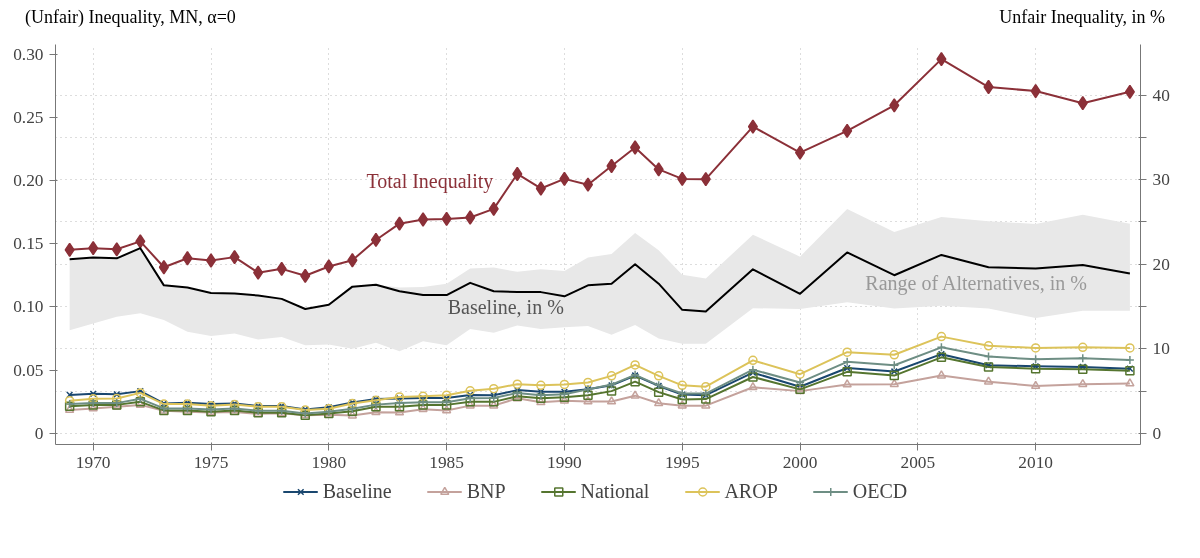 This screenshot has width=1200, height=558. What do you see at coordinates (1161, 95) in the screenshot?
I see `y2-tick-label: 40` at bounding box center [1161, 95].